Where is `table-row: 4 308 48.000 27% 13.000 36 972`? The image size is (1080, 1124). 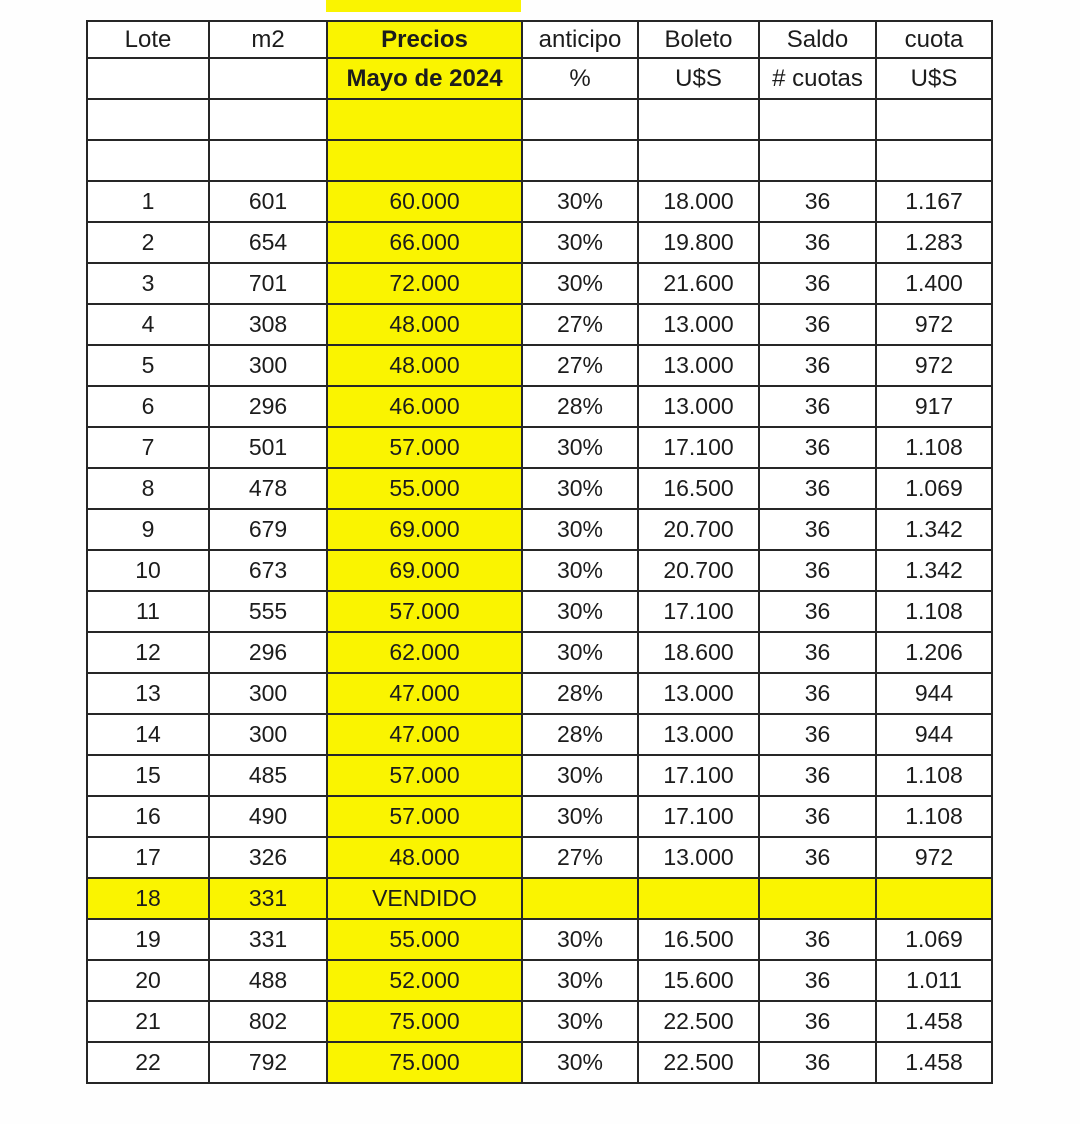
table-row: 4 308 48.000 27% 13.000 36 972 is located at coordinates (539, 324).